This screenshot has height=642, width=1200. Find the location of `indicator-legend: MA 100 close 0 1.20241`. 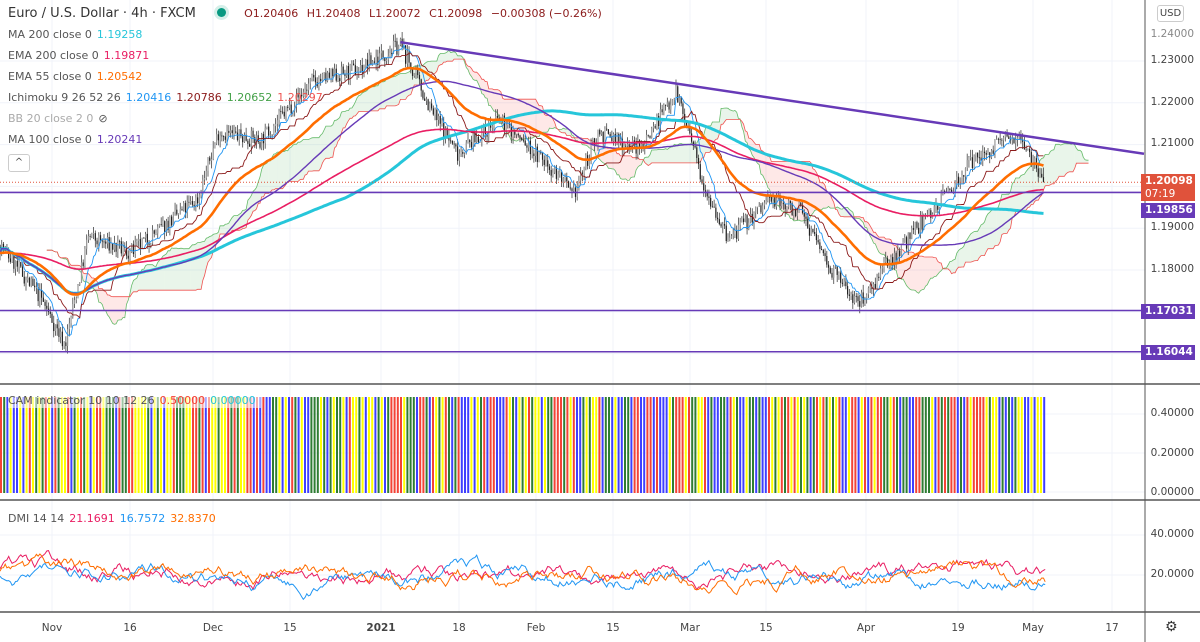

indicator-legend: MA 100 close 0 1.20241 is located at coordinates (77, 140).